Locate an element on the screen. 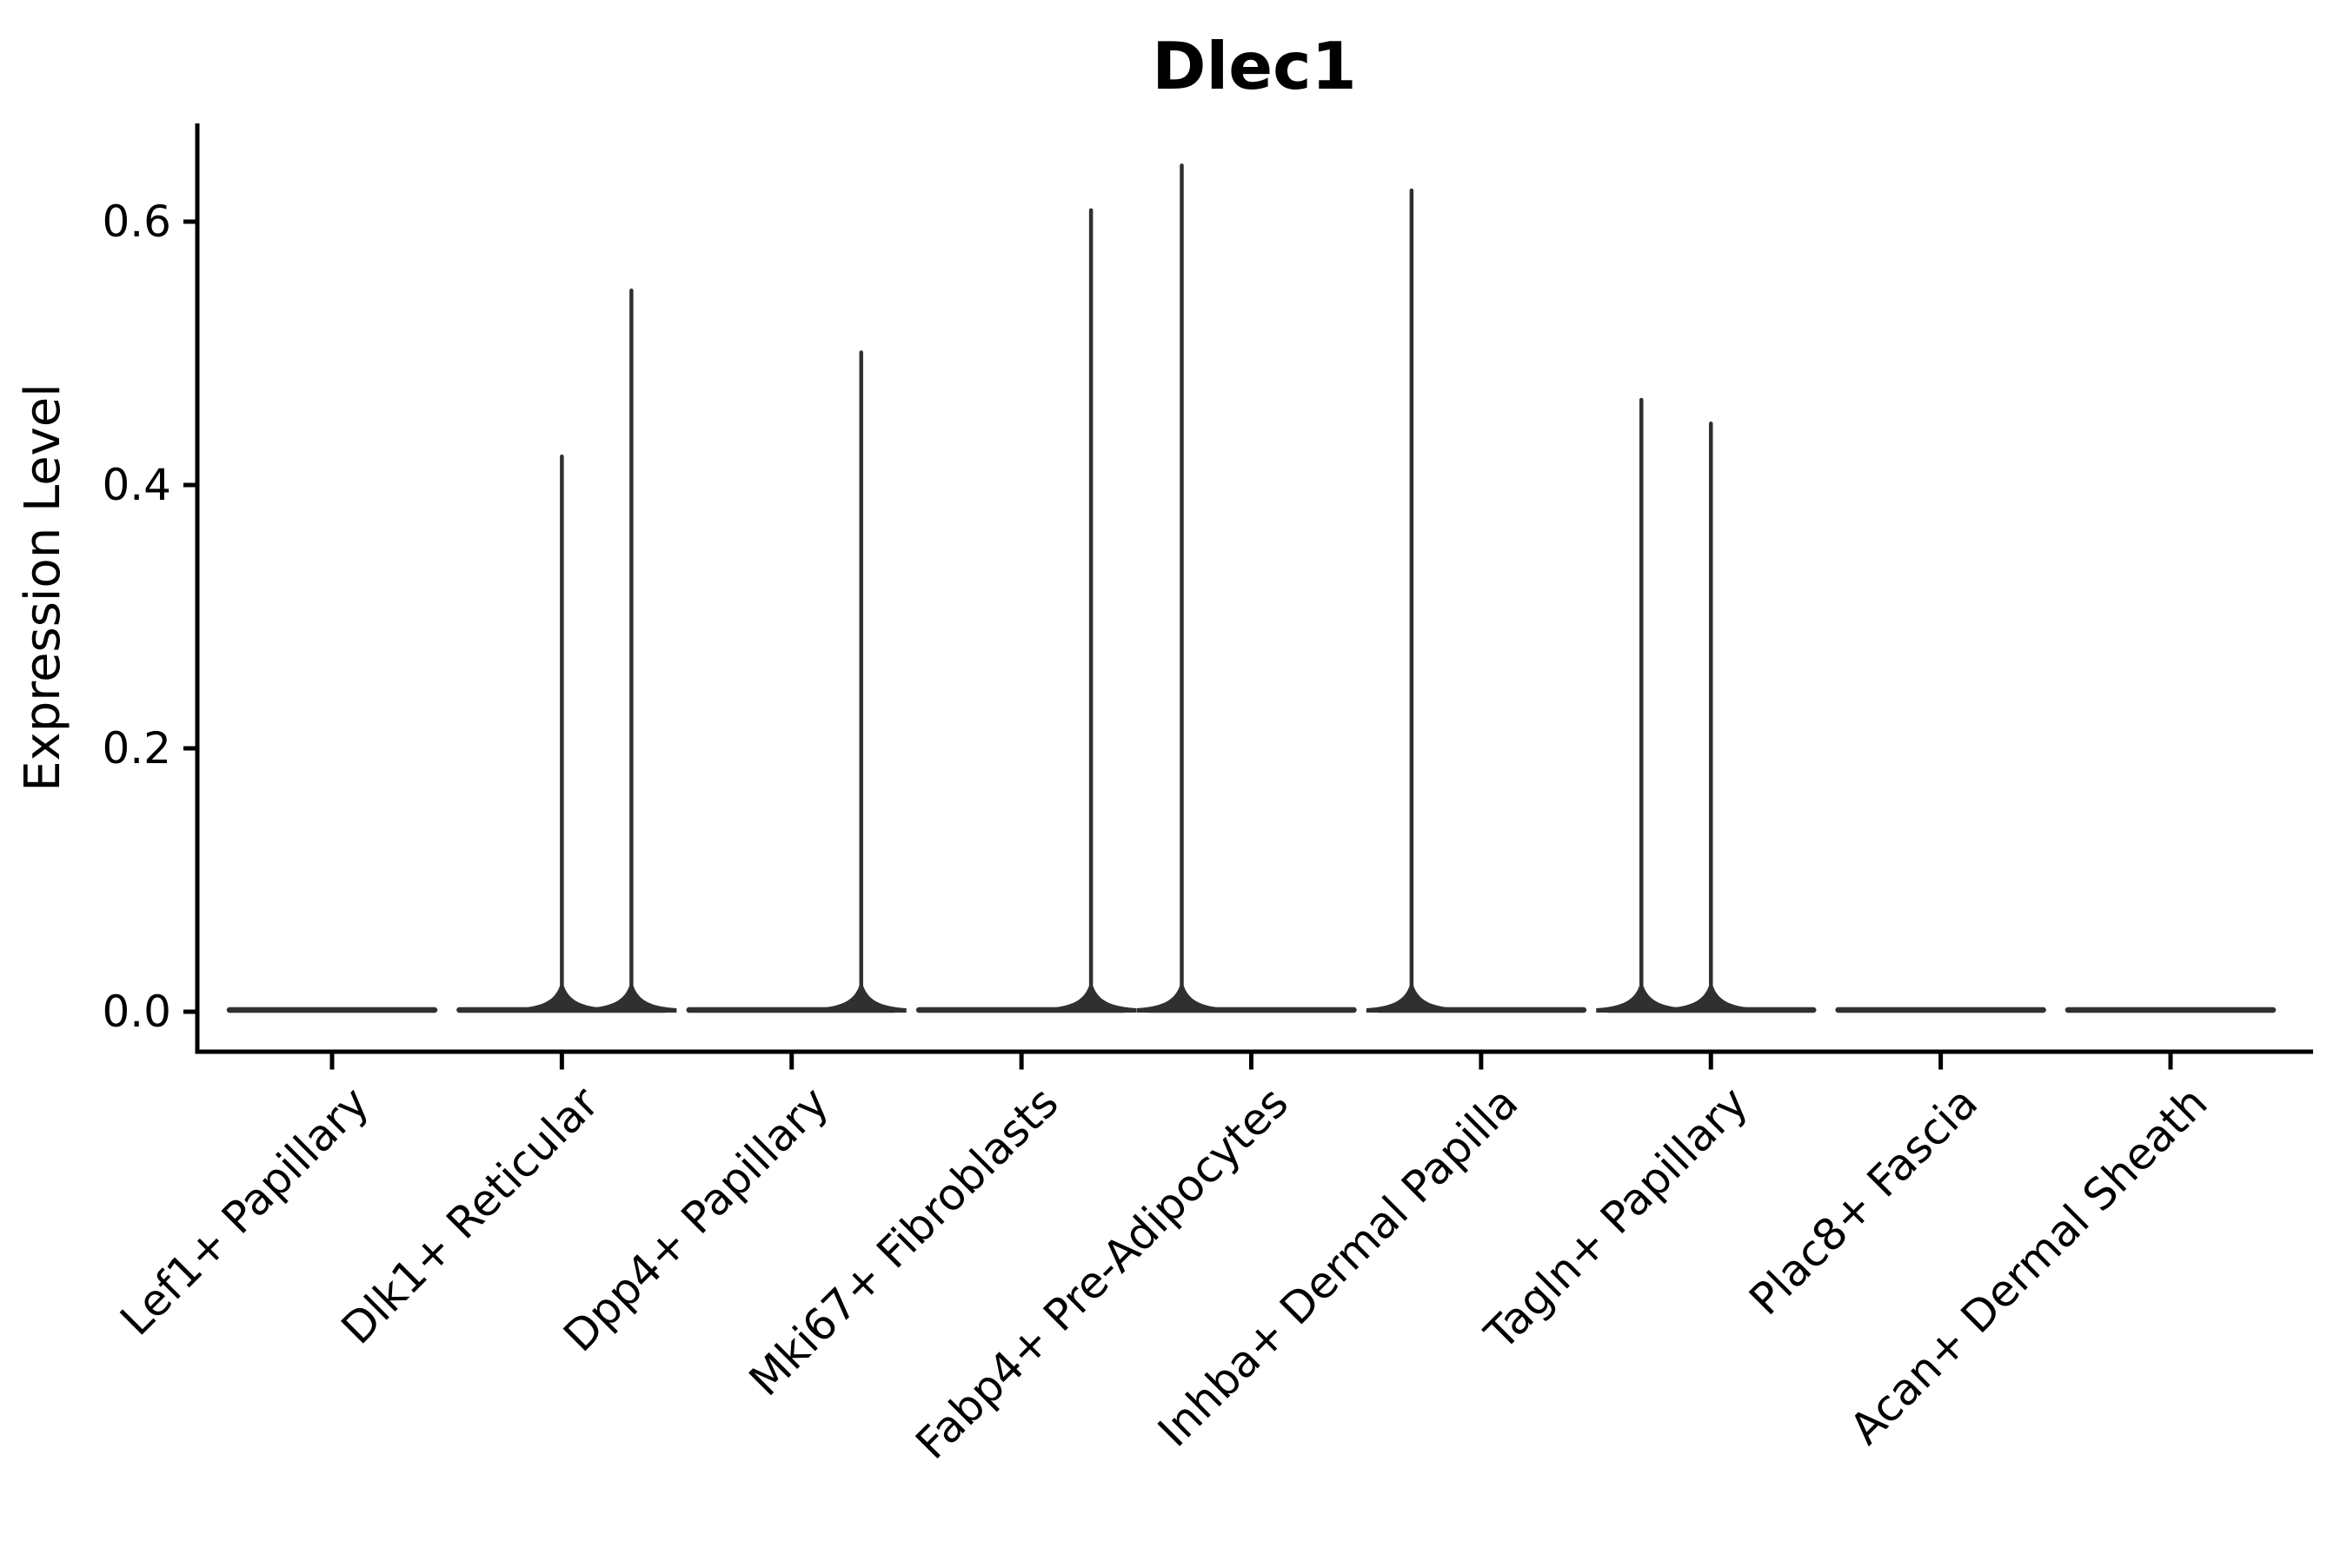  x-tick-label: Fabp4+ Pre-Adipocytes is located at coordinates (1102, 1273).